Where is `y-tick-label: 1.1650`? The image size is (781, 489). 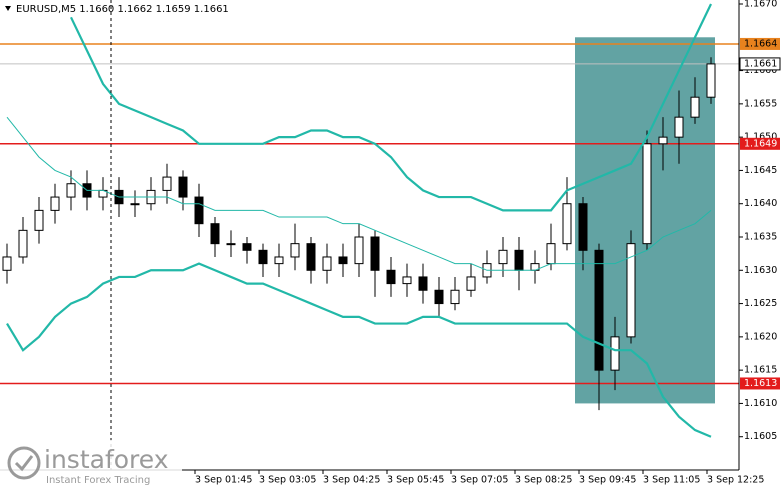
y-tick-label: 1.1650 is located at coordinates (760, 137).